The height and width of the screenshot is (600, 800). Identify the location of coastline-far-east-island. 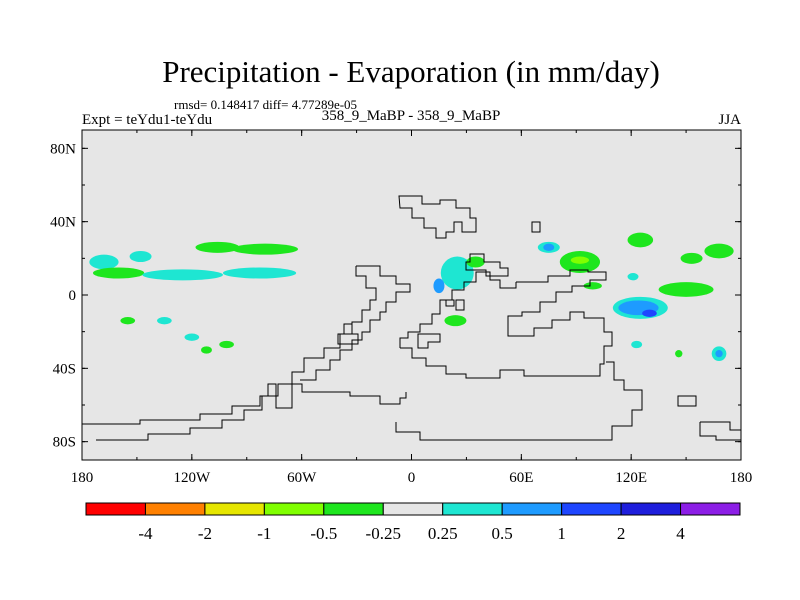
(687, 401).